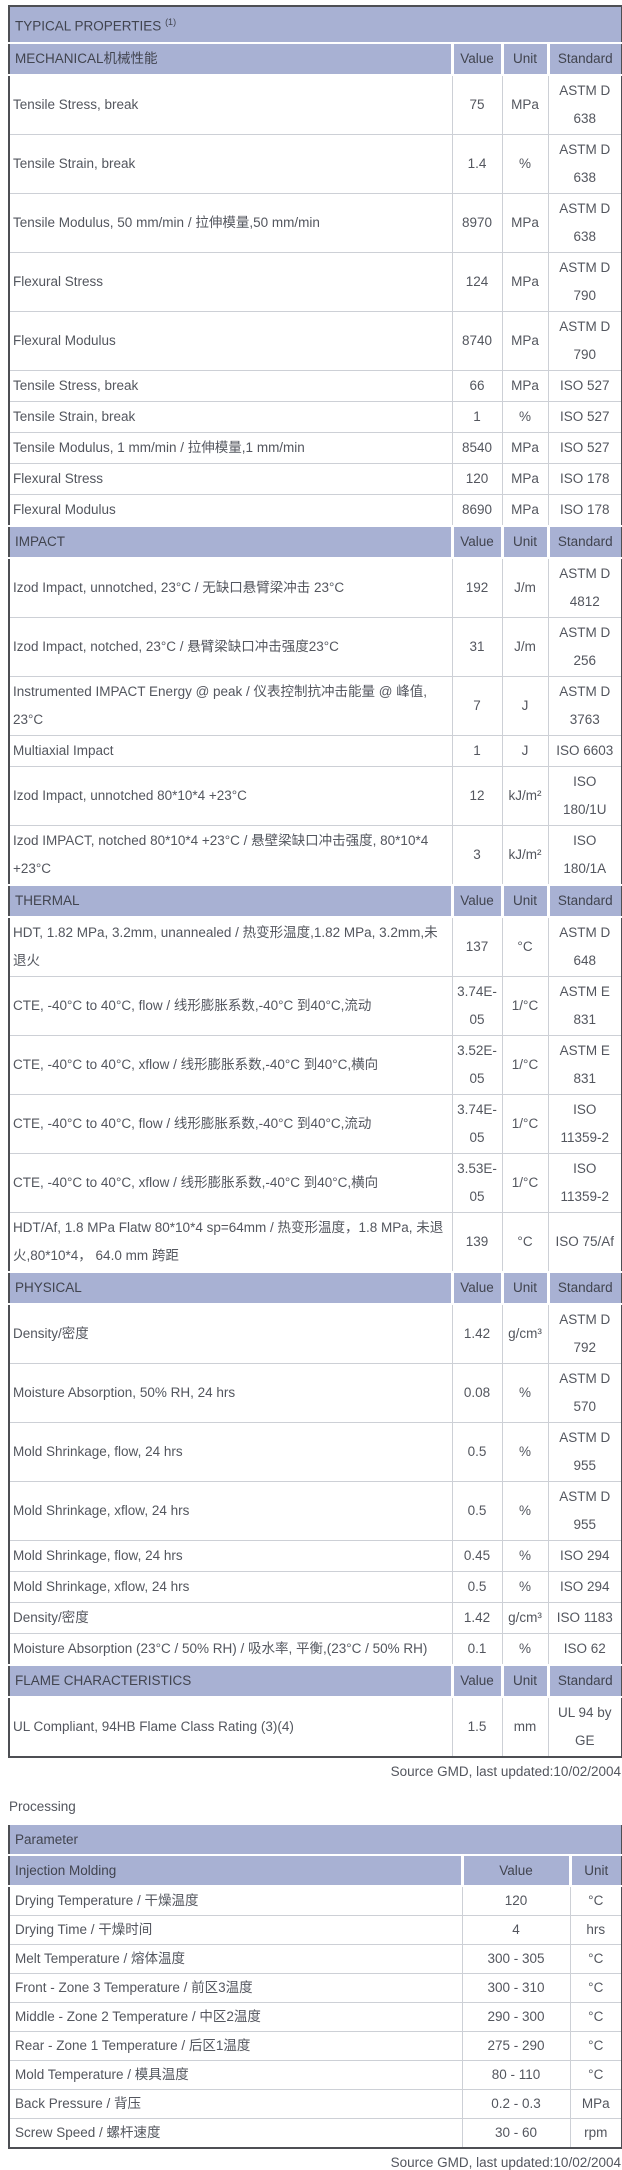  What do you see at coordinates (235, 1900) in the screenshot?
I see `parameter-name: Drying Temperature / 干燥温度` at bounding box center [235, 1900].